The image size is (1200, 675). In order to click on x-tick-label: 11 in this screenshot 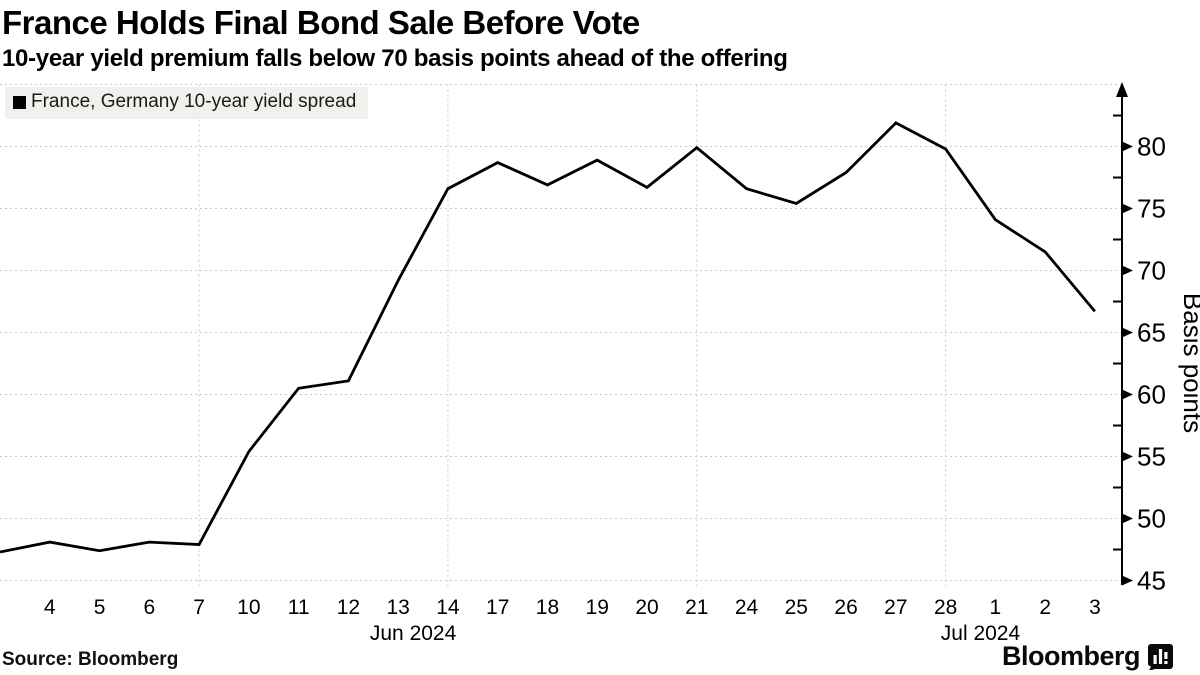, I will do `click(299, 607)`.